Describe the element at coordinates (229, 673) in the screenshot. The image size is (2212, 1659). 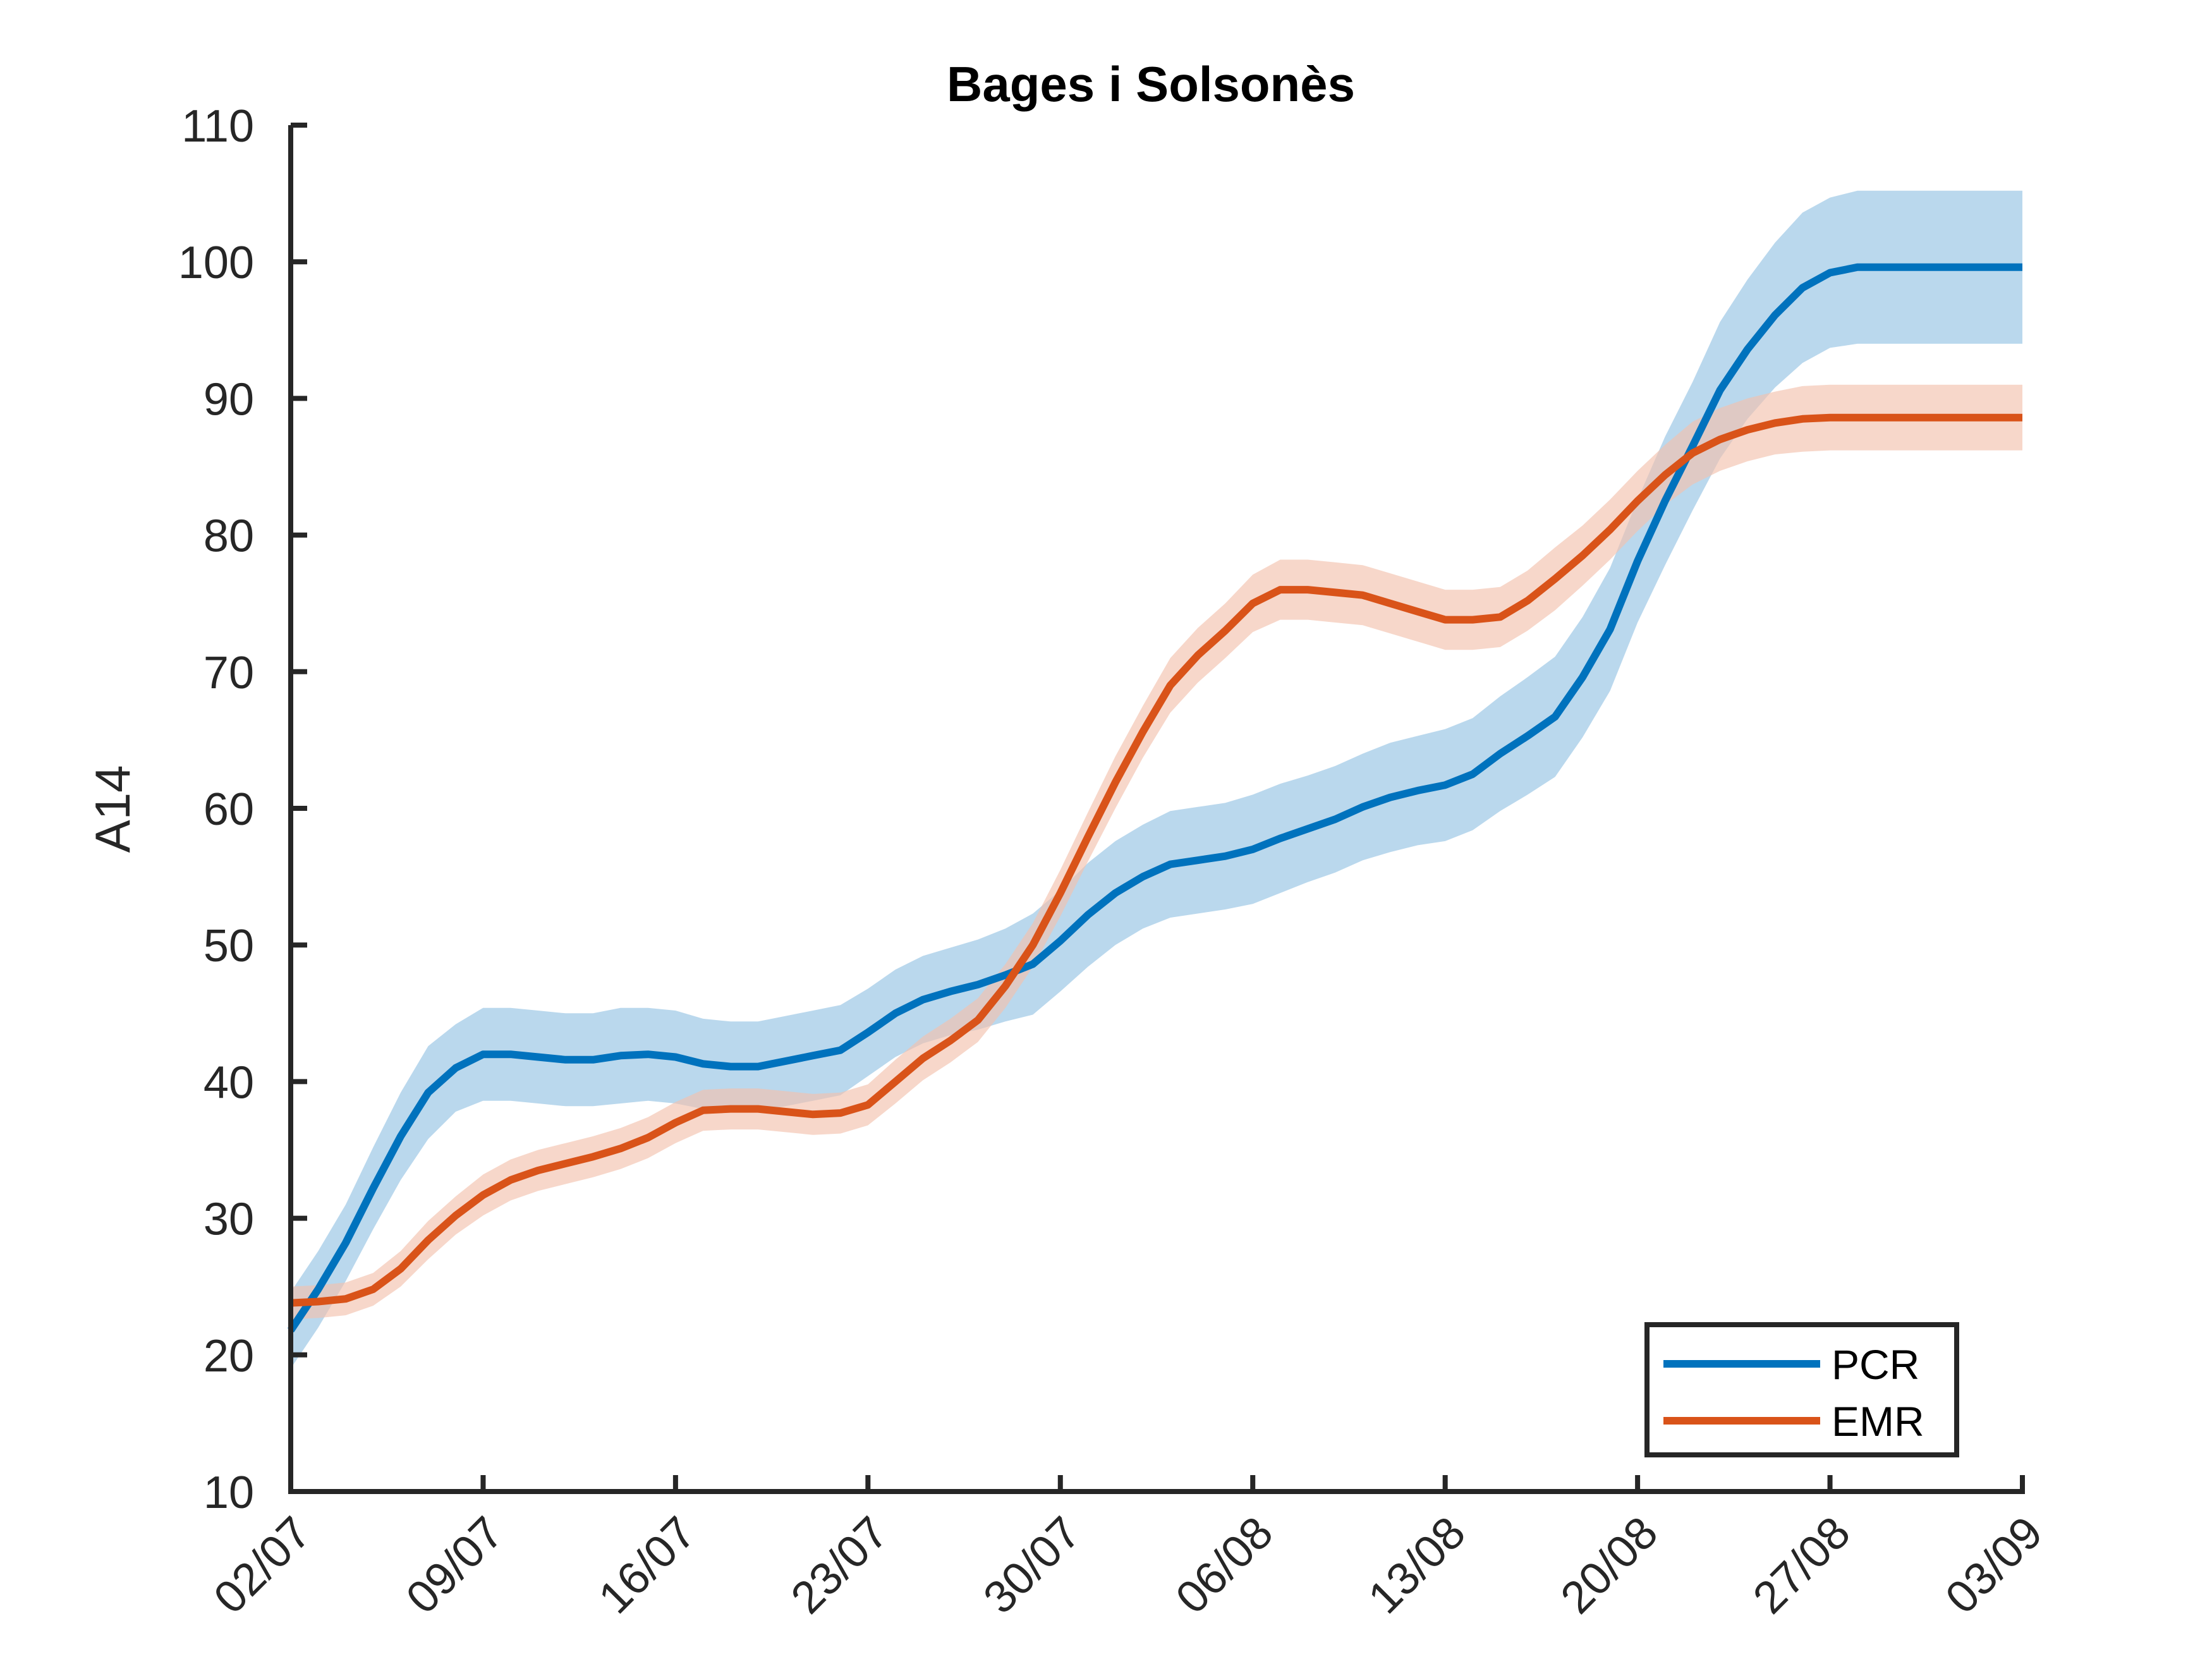
I see `y-tick-label: 70` at that location.